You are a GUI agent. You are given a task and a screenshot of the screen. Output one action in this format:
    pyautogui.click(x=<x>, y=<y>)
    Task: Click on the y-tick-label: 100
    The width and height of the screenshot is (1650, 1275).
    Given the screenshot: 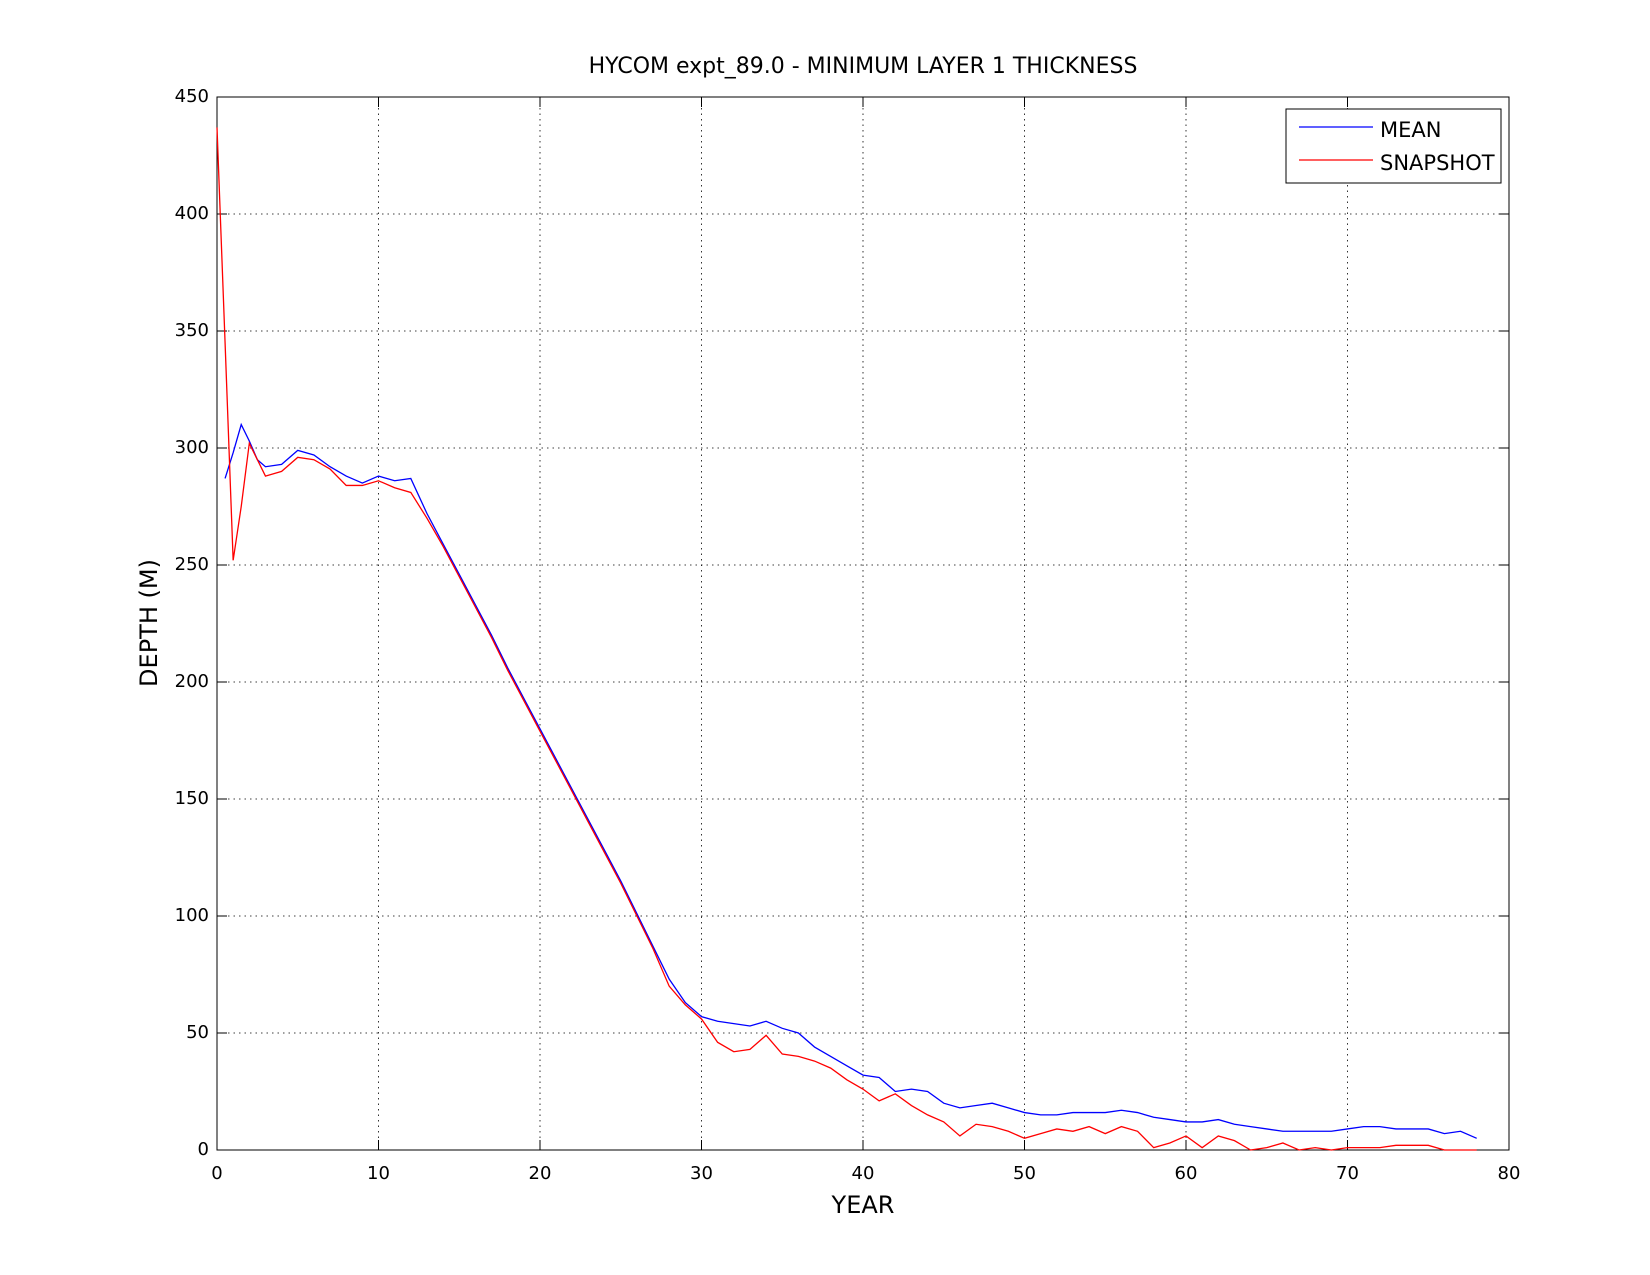 What is the action you would take?
    pyautogui.click(x=192, y=915)
    